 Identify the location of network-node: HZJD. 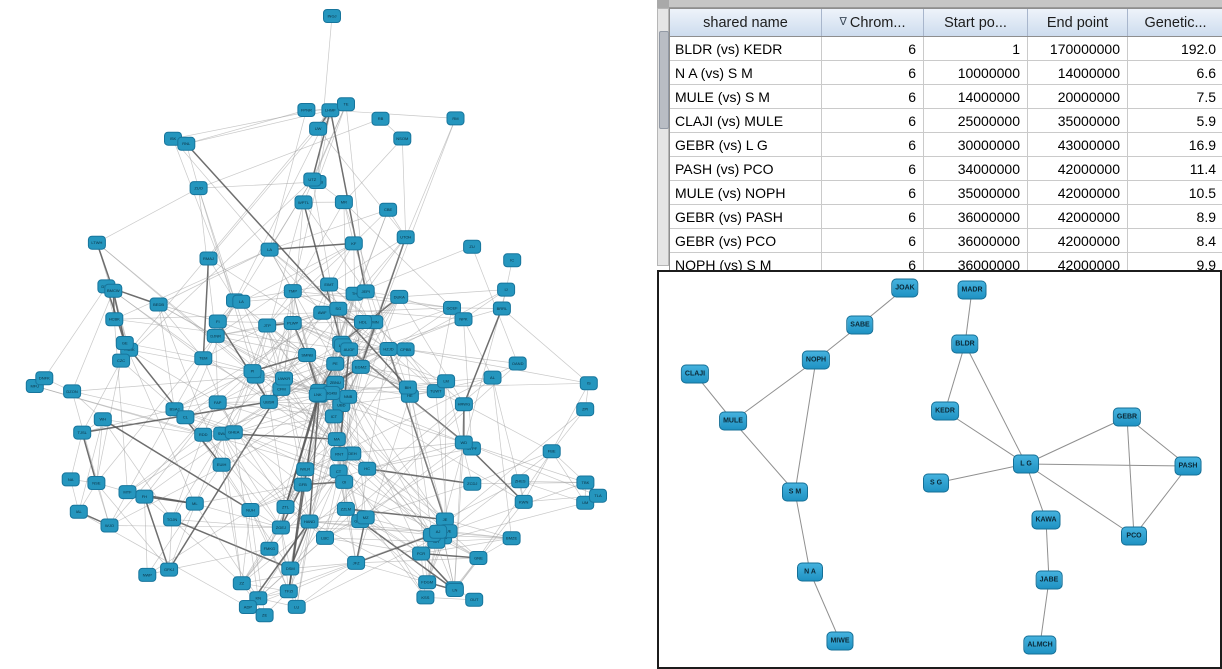
(388, 349).